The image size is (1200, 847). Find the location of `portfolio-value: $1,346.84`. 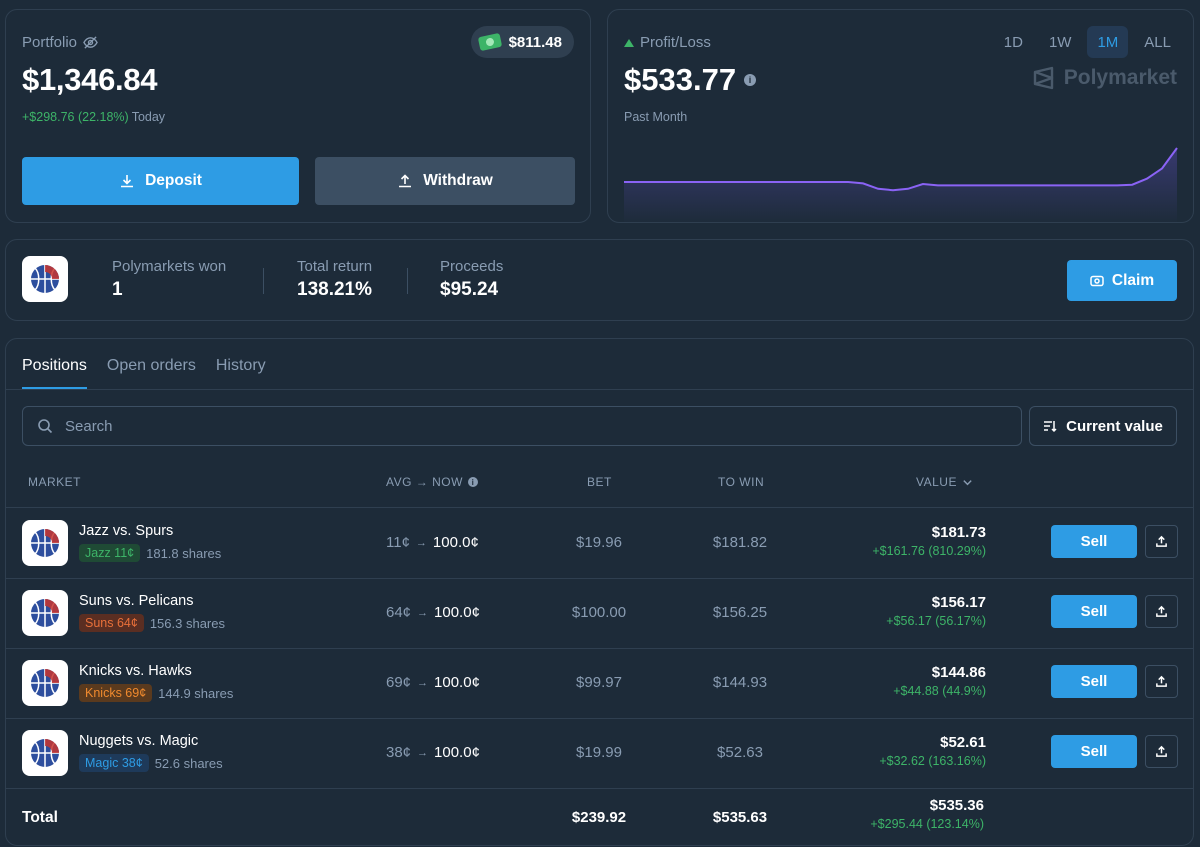

portfolio-value: $1,346.84 is located at coordinates (90, 79).